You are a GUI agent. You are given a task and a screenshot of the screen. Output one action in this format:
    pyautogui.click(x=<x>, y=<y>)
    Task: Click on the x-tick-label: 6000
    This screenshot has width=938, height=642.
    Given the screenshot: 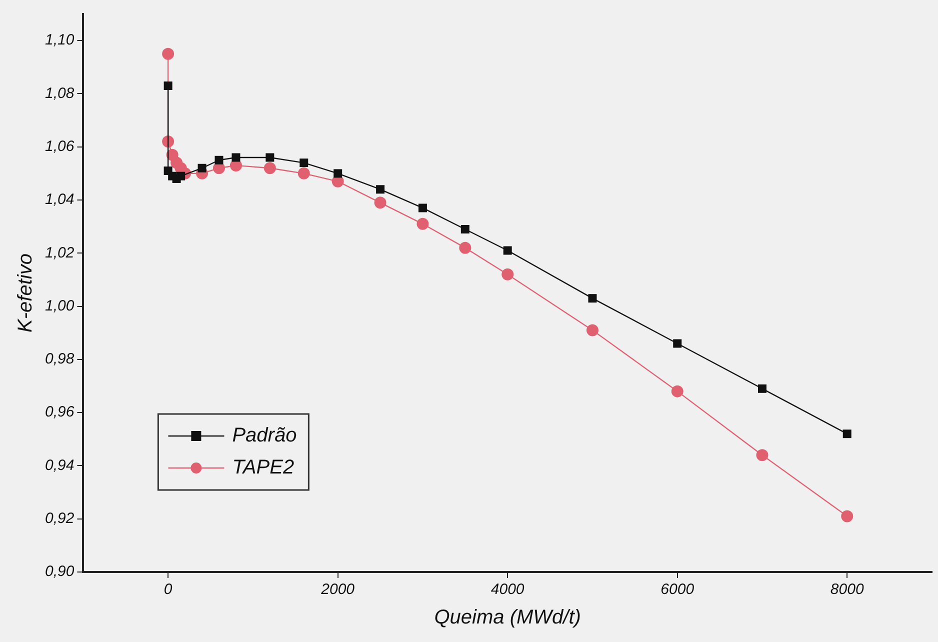 What is the action you would take?
    pyautogui.click(x=677, y=589)
    